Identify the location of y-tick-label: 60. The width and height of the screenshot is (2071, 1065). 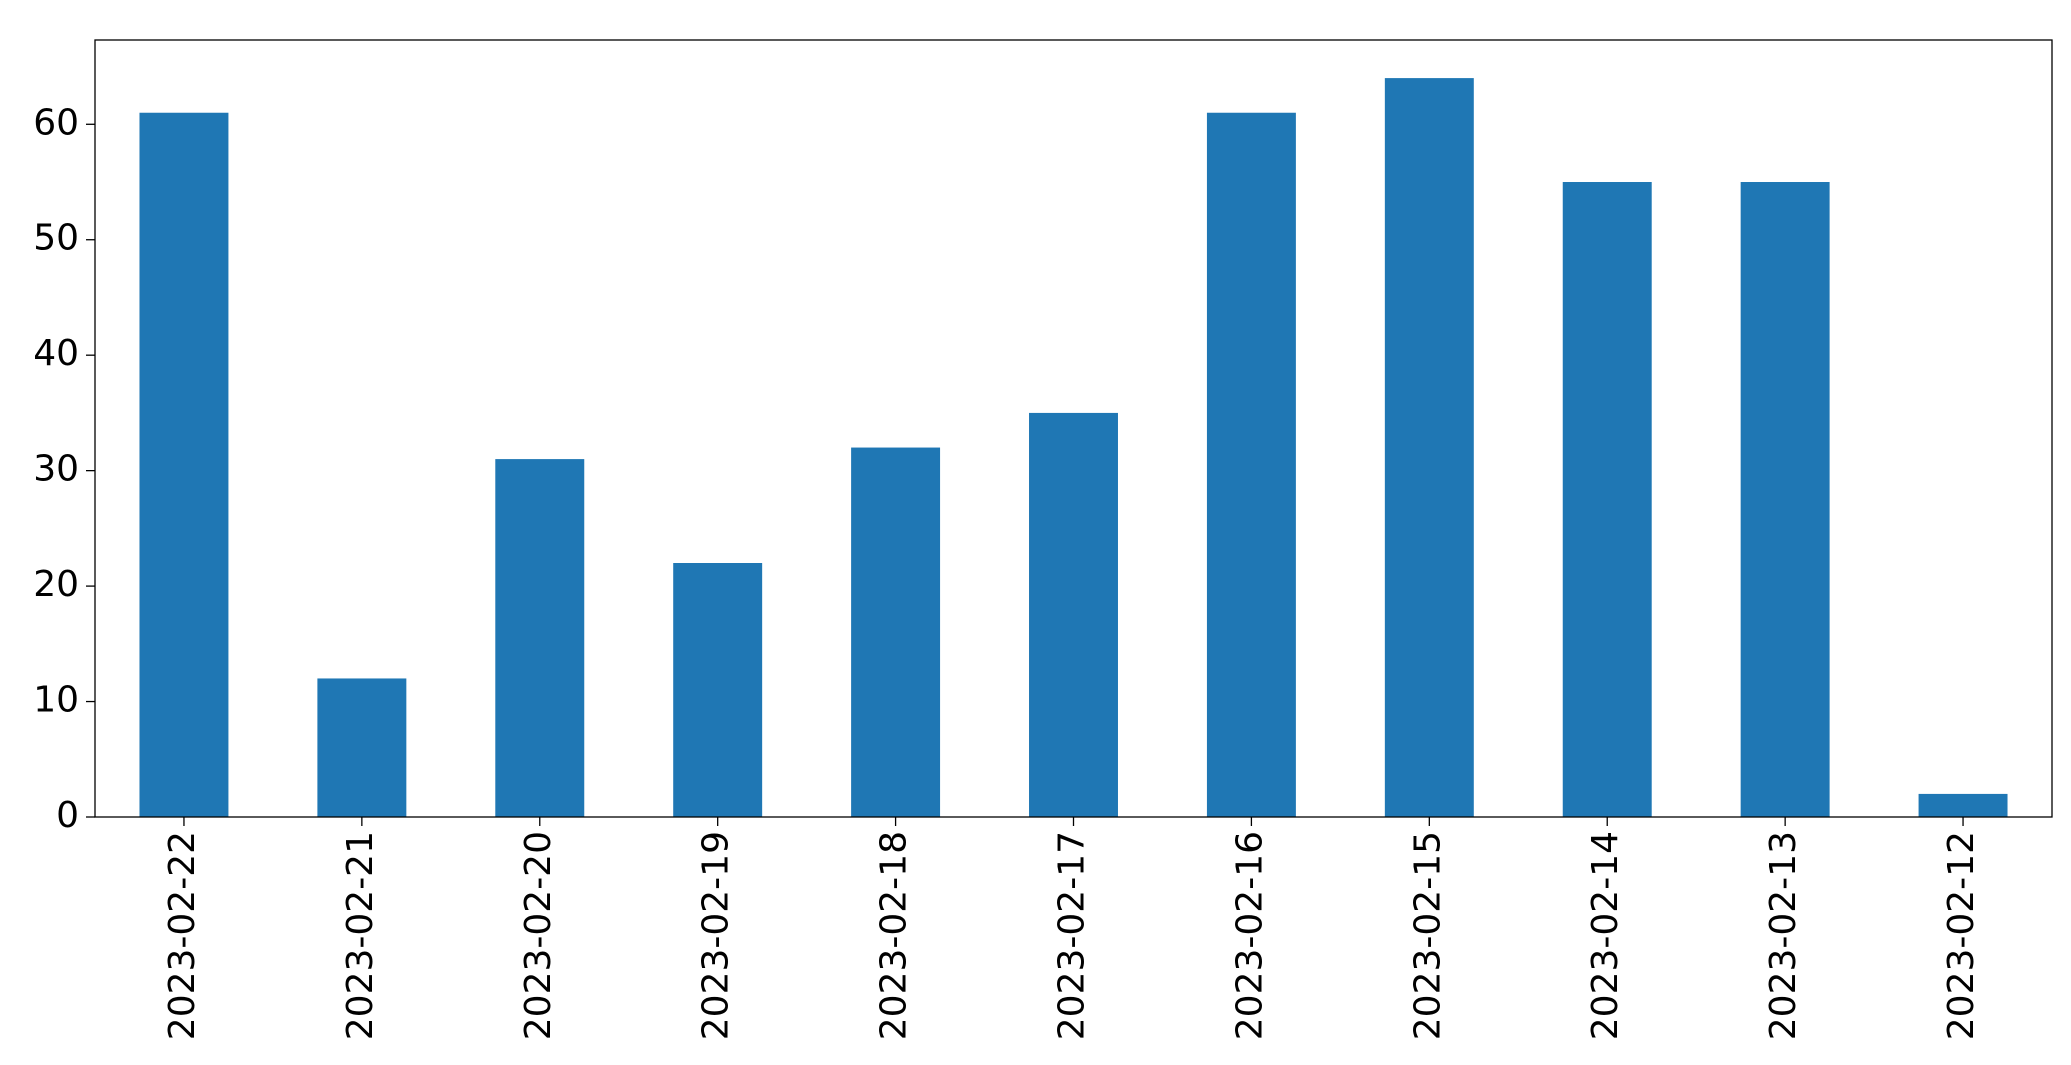
(56, 122).